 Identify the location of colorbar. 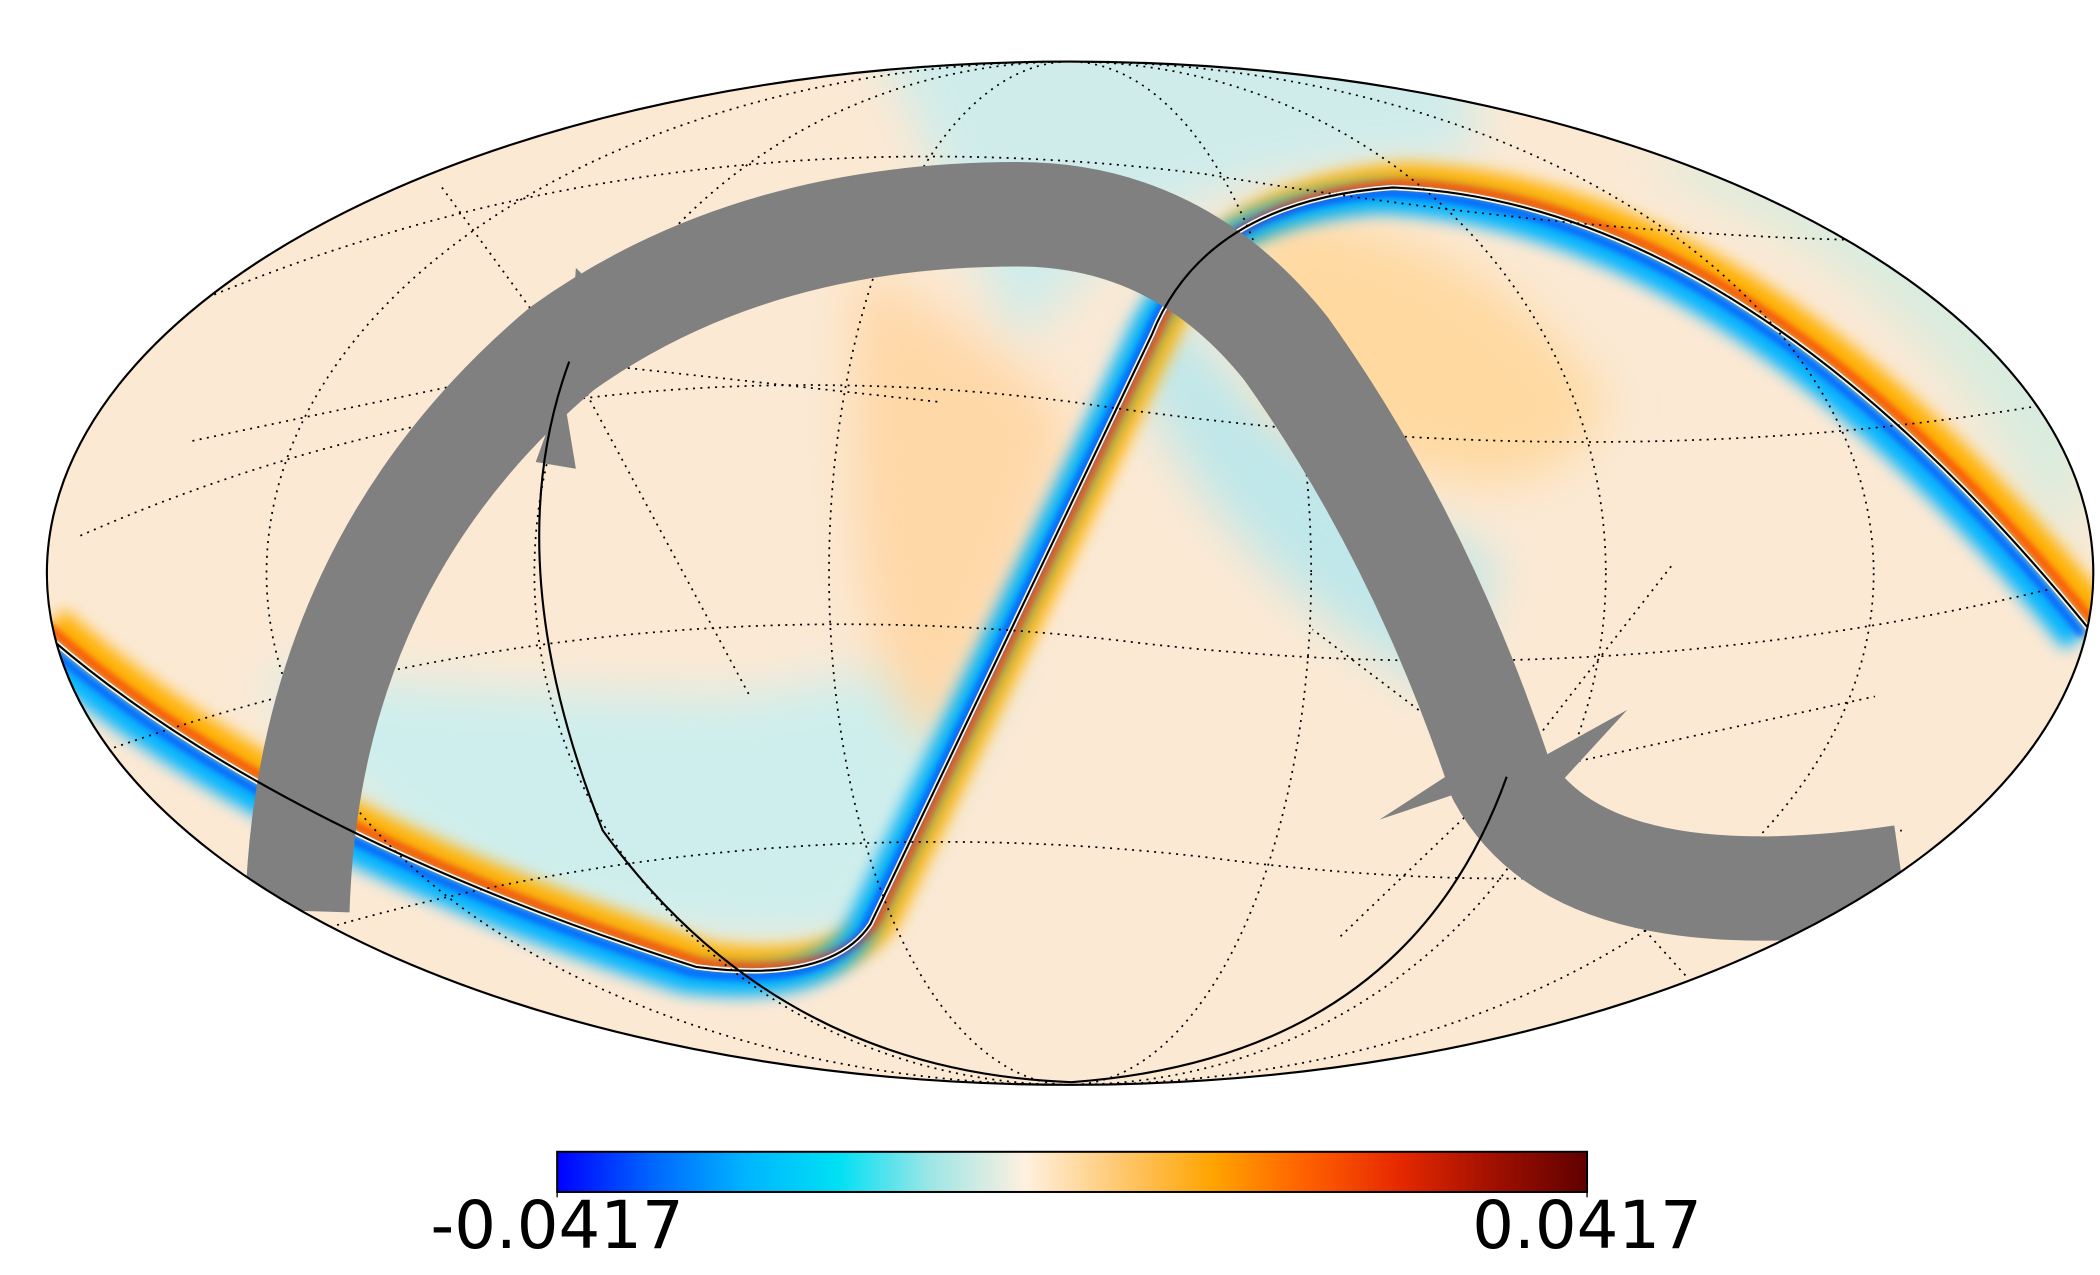
(1072, 1171).